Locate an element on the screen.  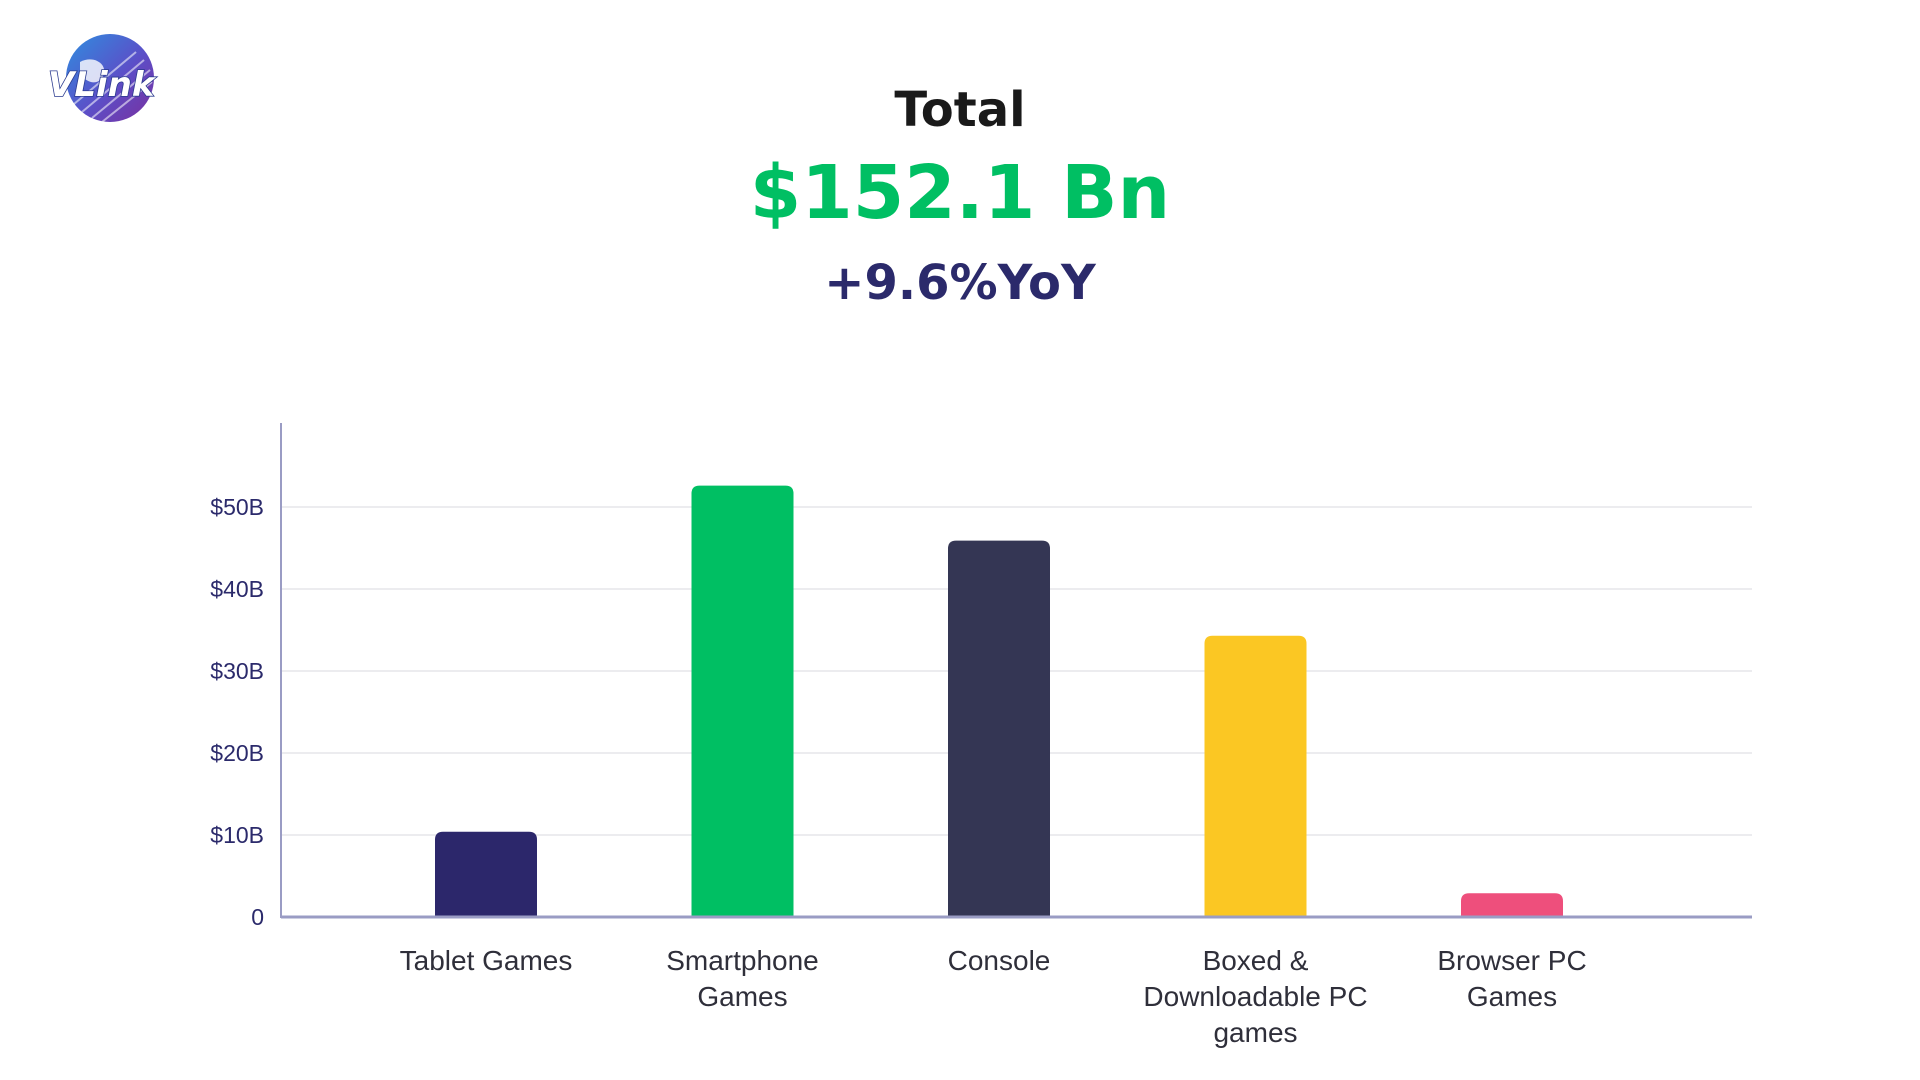
x-tick-label-line: Console is located at coordinates (999, 960).